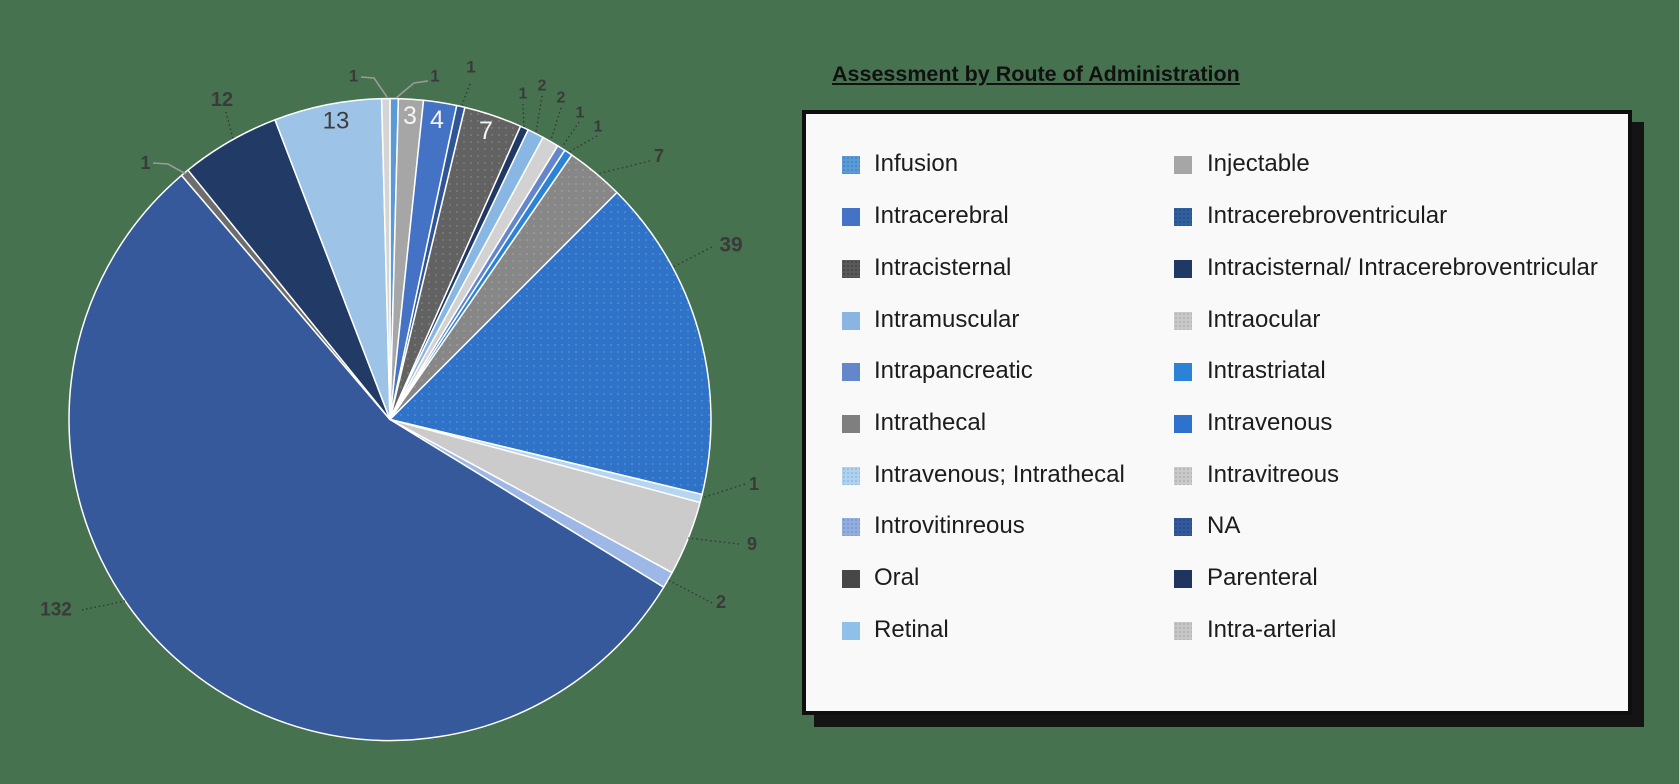  What do you see at coordinates (437, 120) in the screenshot?
I see `svg-text: 4` at bounding box center [437, 120].